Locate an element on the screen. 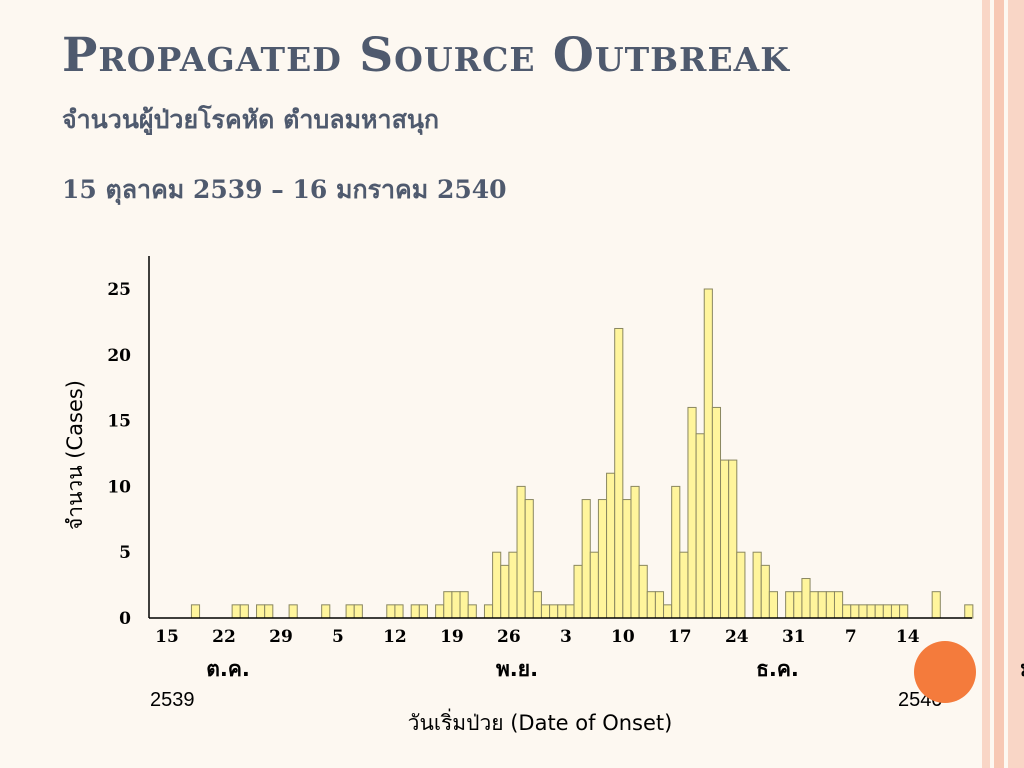 This screenshot has width=1024, height=768. x-tick-label: 24 is located at coordinates (737, 637).